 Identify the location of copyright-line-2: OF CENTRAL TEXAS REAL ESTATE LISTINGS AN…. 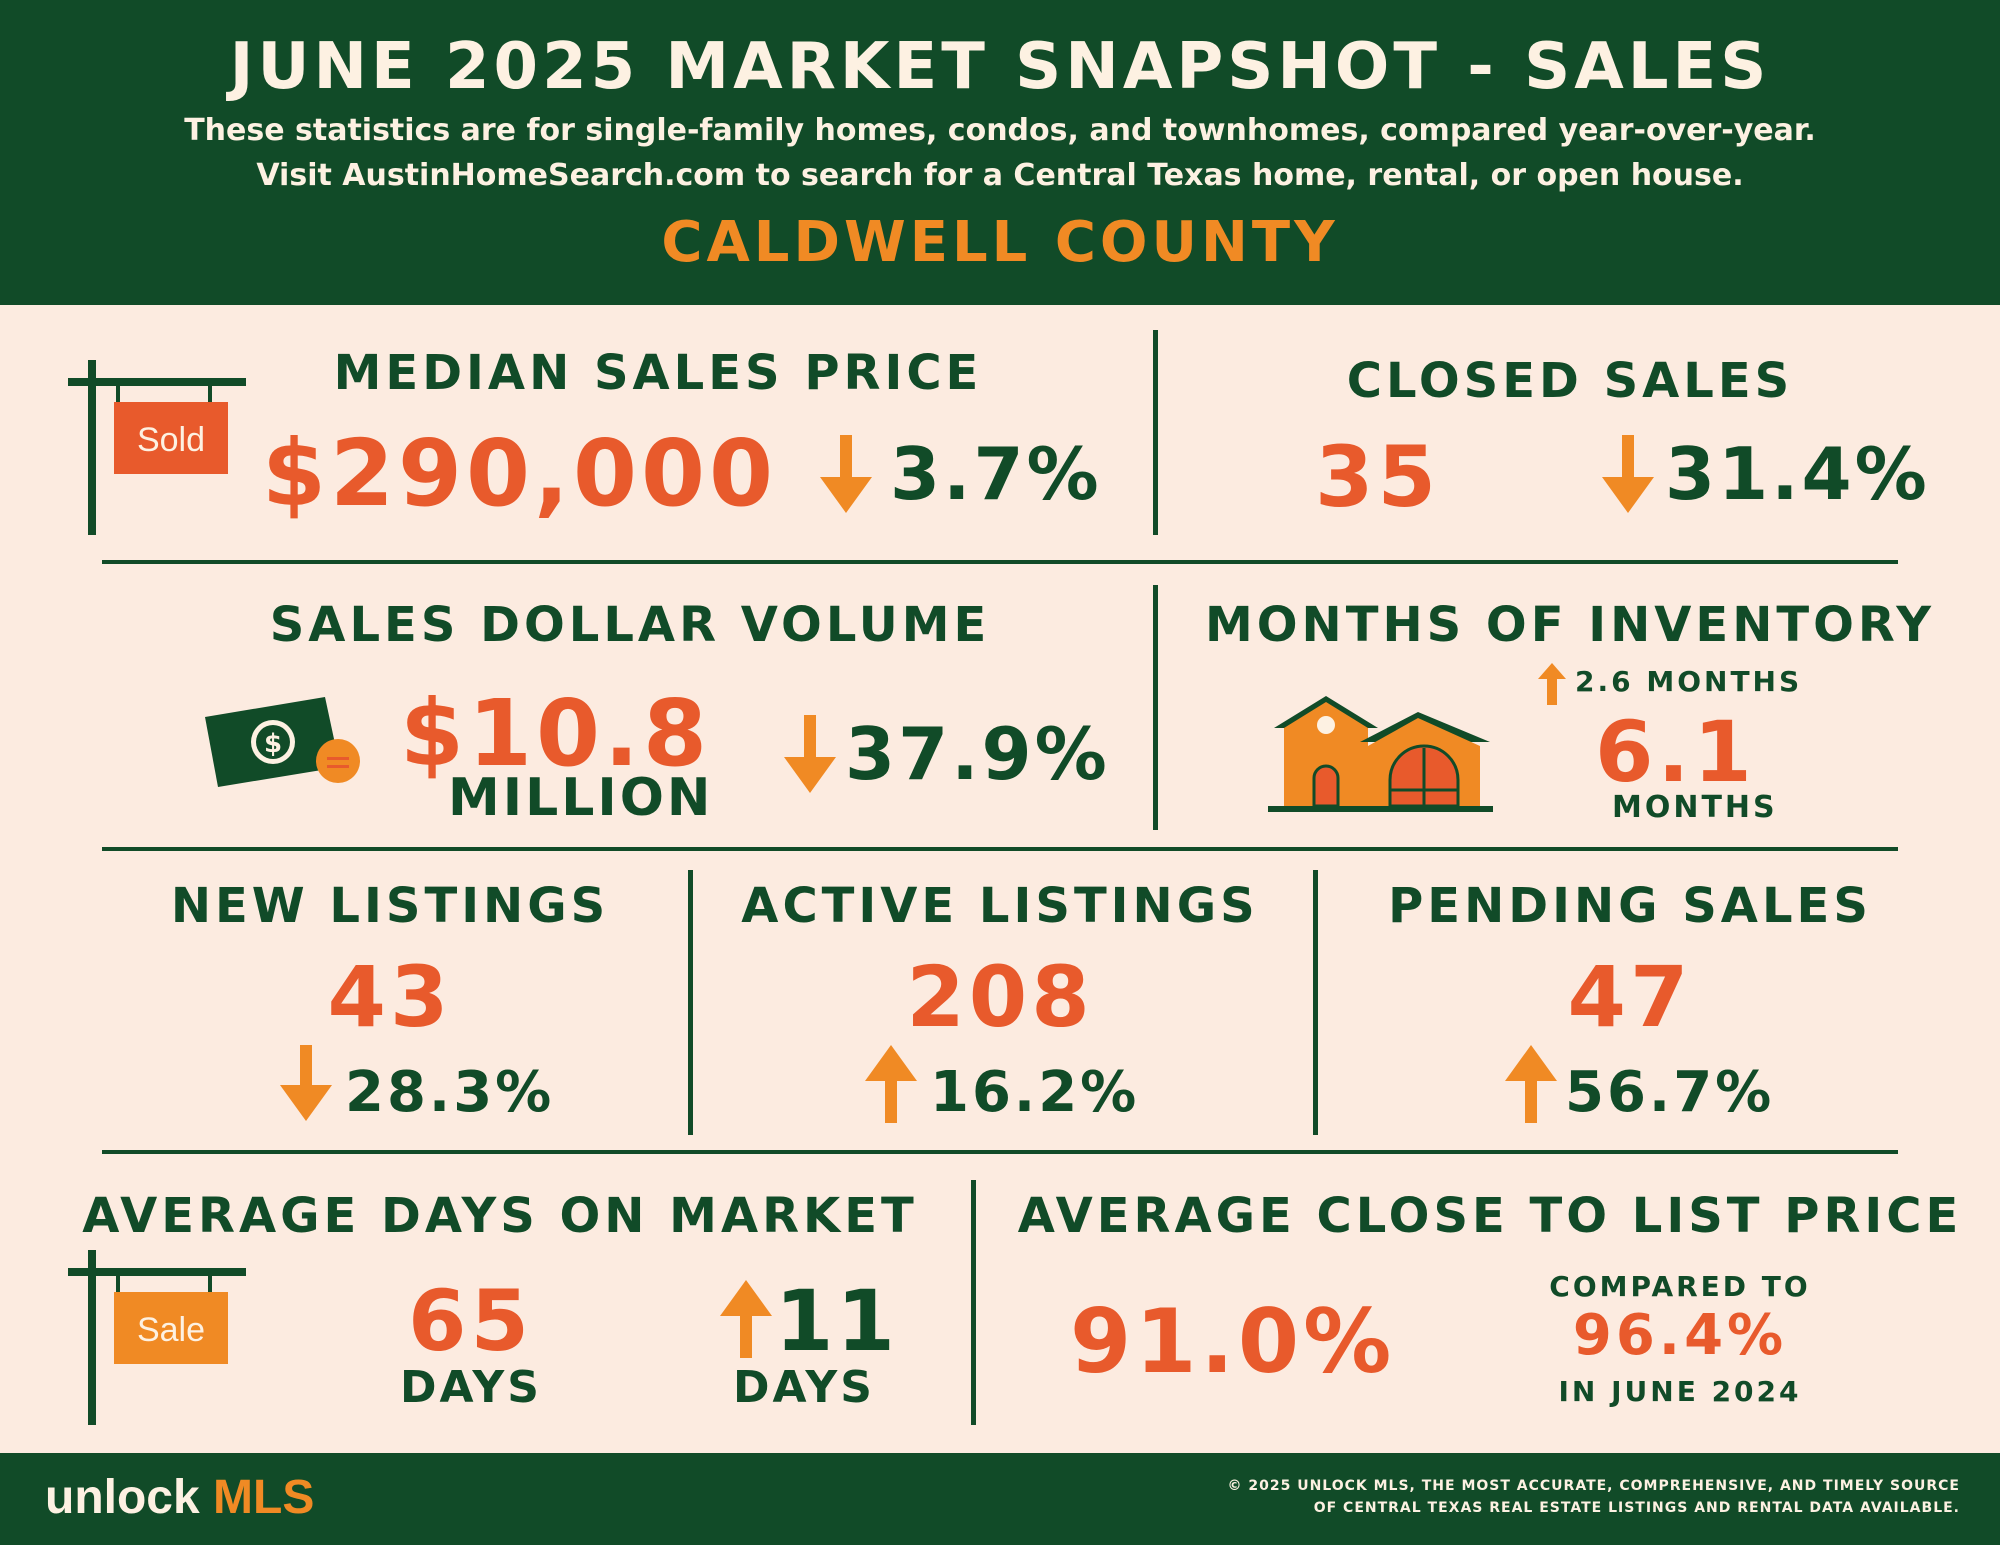
(1636, 1508).